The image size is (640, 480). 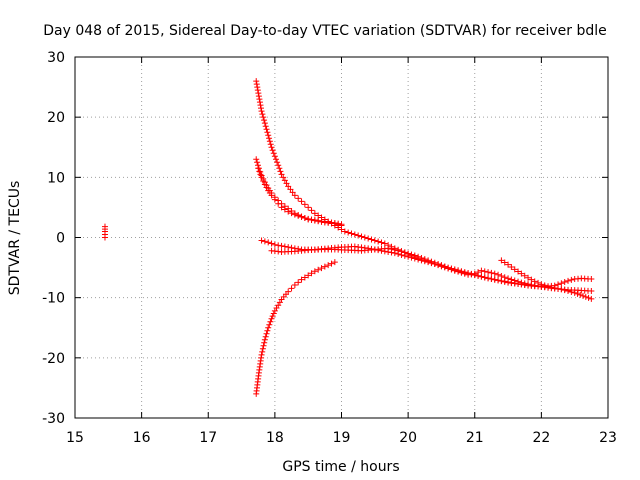 What do you see at coordinates (75, 438) in the screenshot?
I see `x-tick-label: 15` at bounding box center [75, 438].